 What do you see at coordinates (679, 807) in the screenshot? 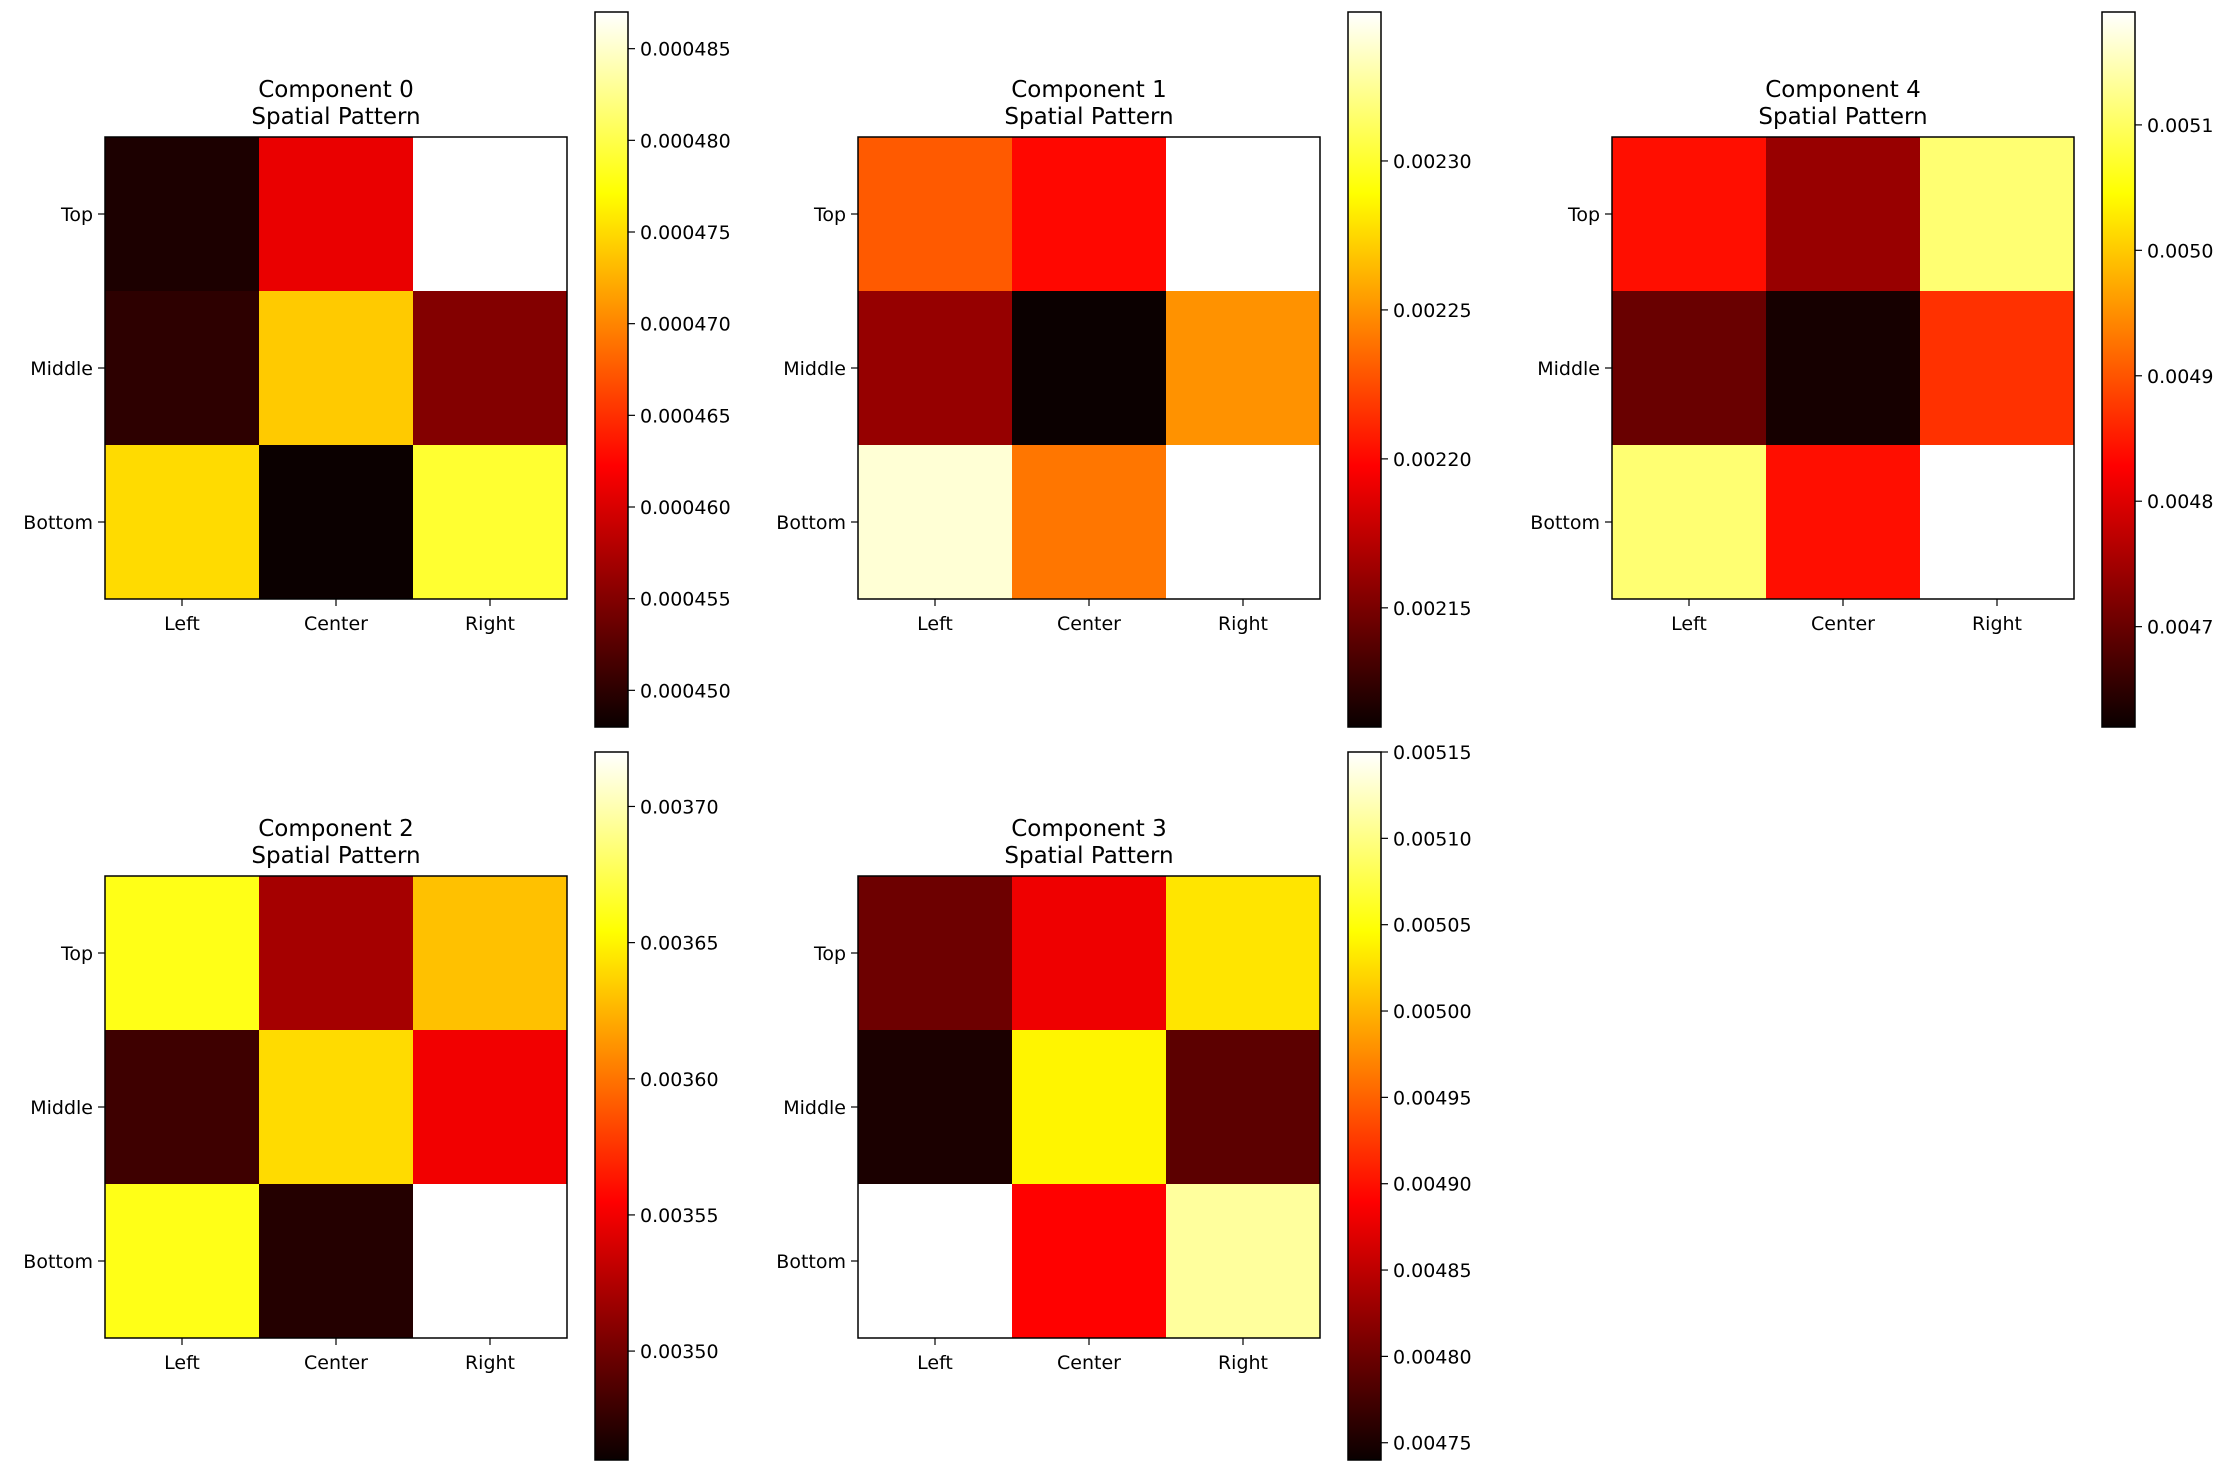
I see `colorbar-tick-label: 0.00370` at bounding box center [679, 807].